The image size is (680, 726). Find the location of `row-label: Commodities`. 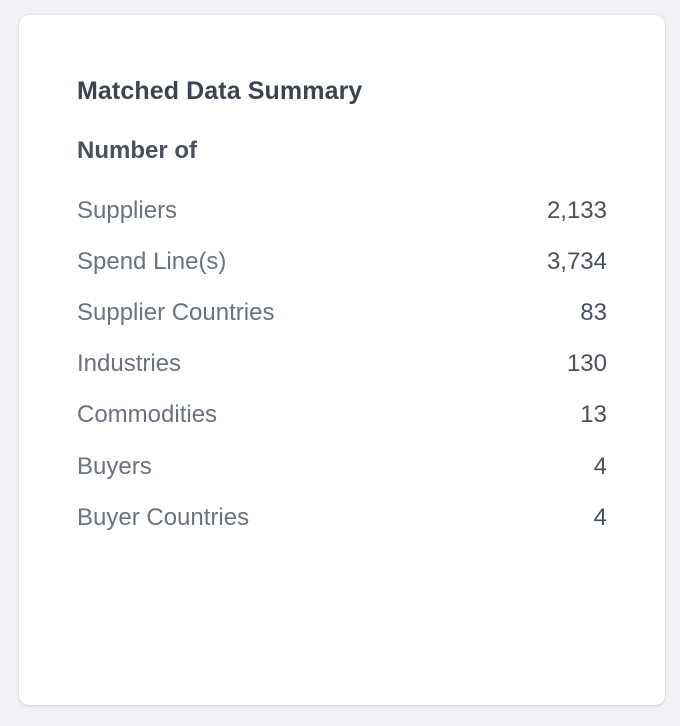

row-label: Commodities is located at coordinates (147, 415).